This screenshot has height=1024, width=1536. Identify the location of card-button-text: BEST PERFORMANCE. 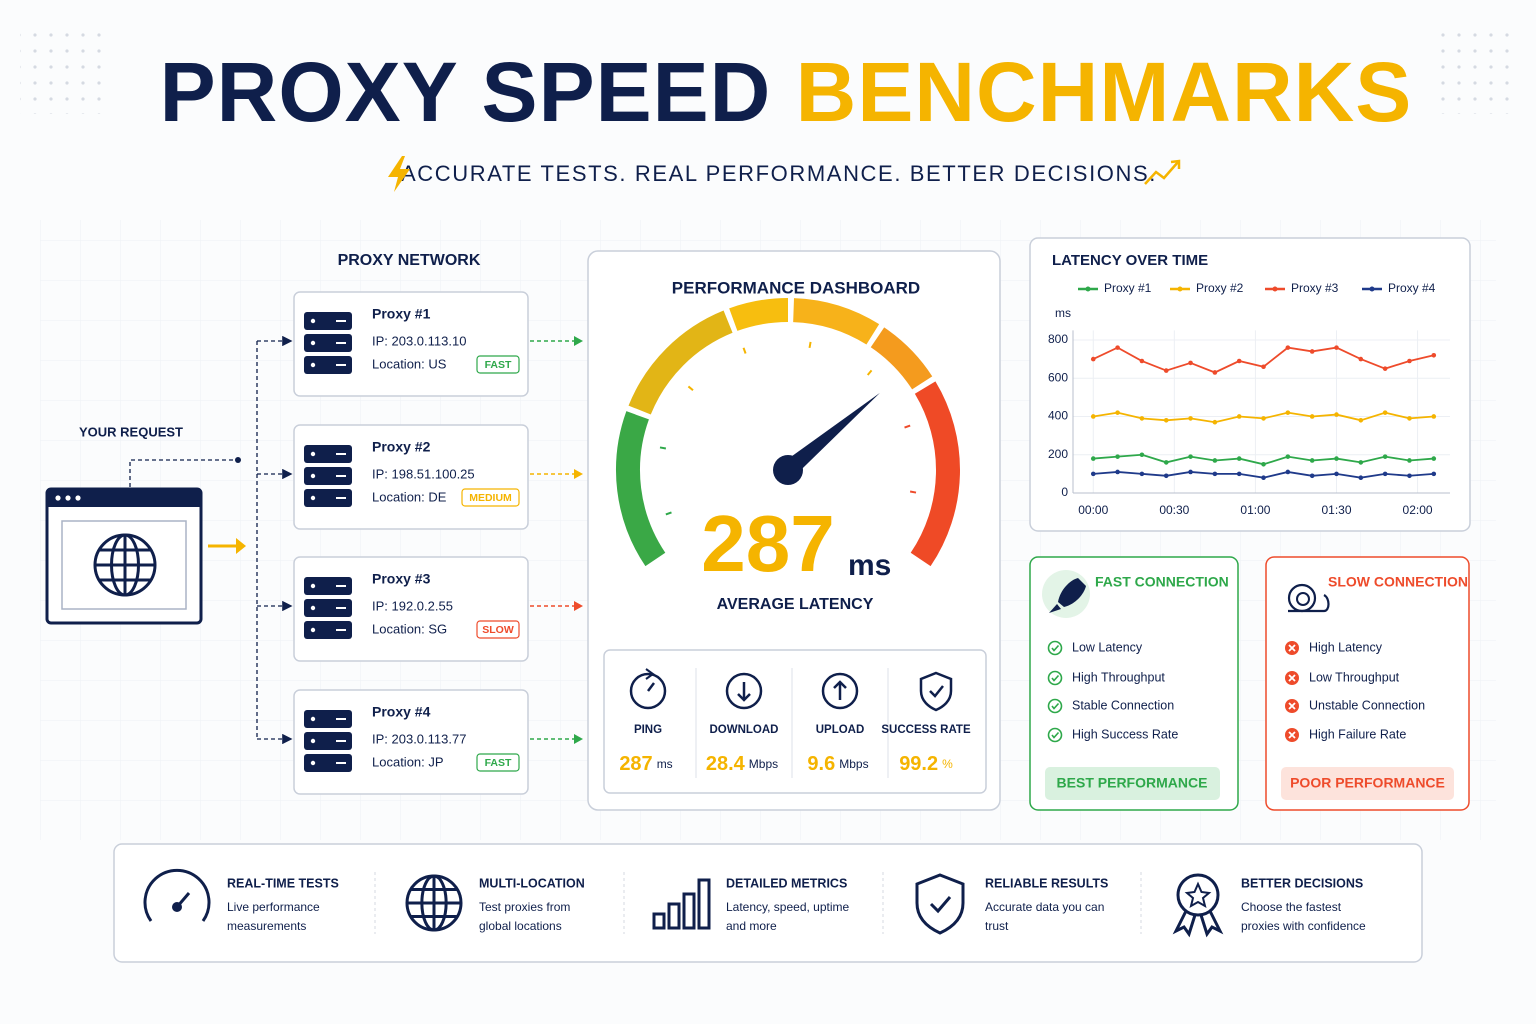
(1132, 783).